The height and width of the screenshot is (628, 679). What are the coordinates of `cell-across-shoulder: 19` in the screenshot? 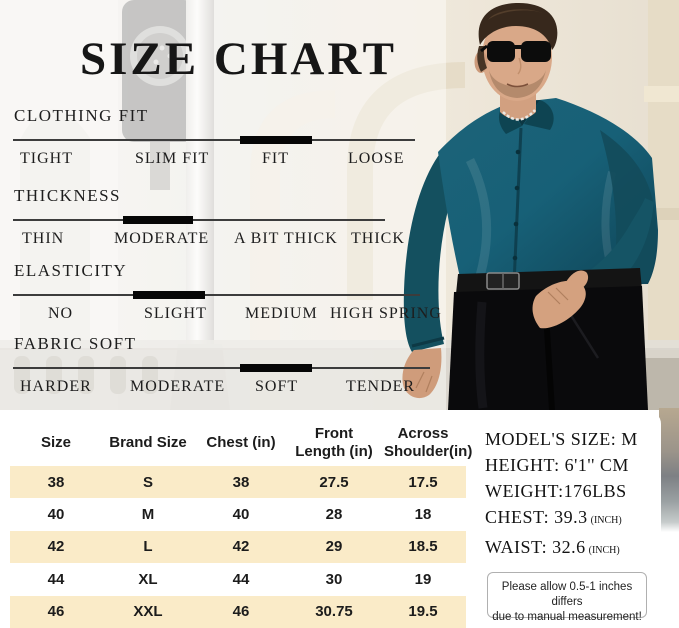 It's located at (423, 579).